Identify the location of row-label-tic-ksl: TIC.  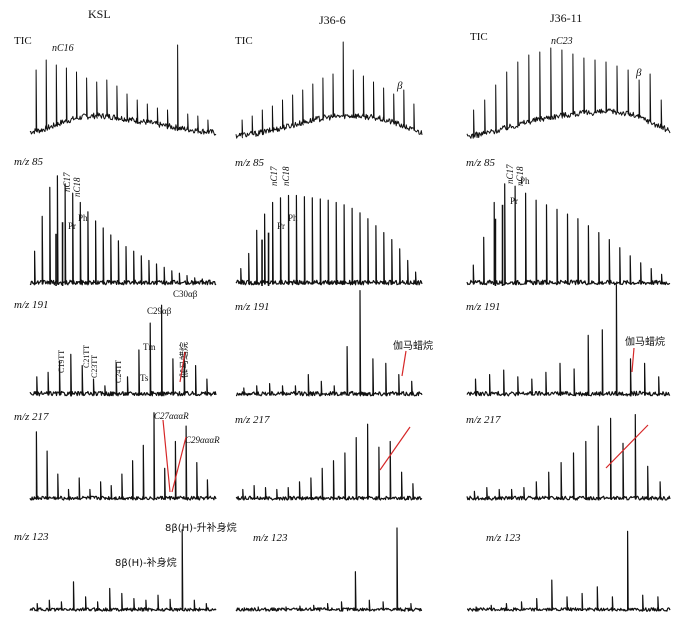
(23, 41).